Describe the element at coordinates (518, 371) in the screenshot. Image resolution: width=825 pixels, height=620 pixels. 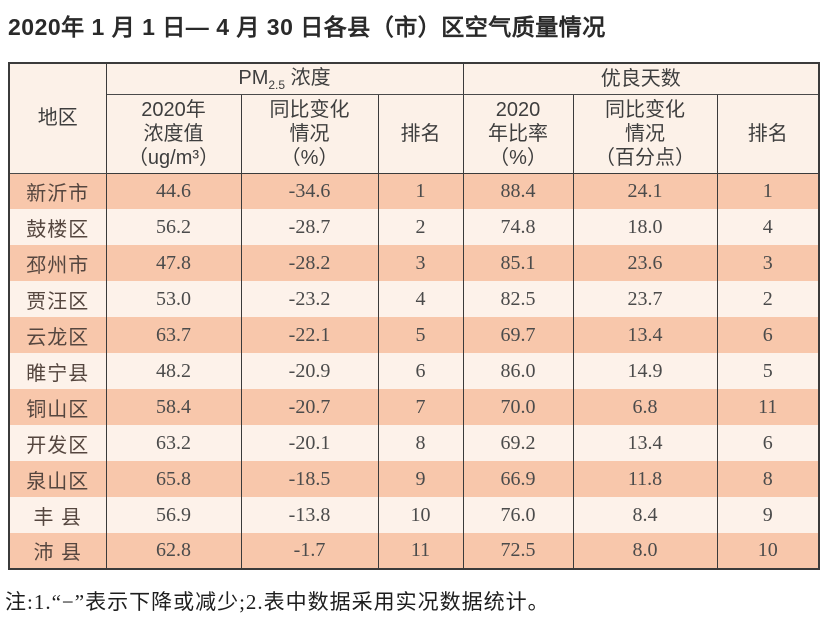
I see `rate-cell: 86.0` at that location.